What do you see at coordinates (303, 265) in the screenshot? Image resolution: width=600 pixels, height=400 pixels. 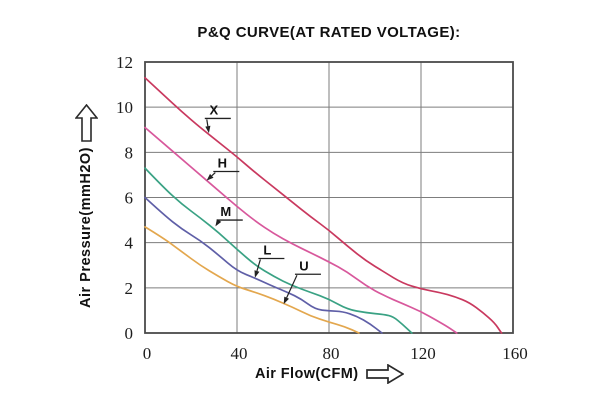 I see `curve-label-U: U` at bounding box center [303, 265].